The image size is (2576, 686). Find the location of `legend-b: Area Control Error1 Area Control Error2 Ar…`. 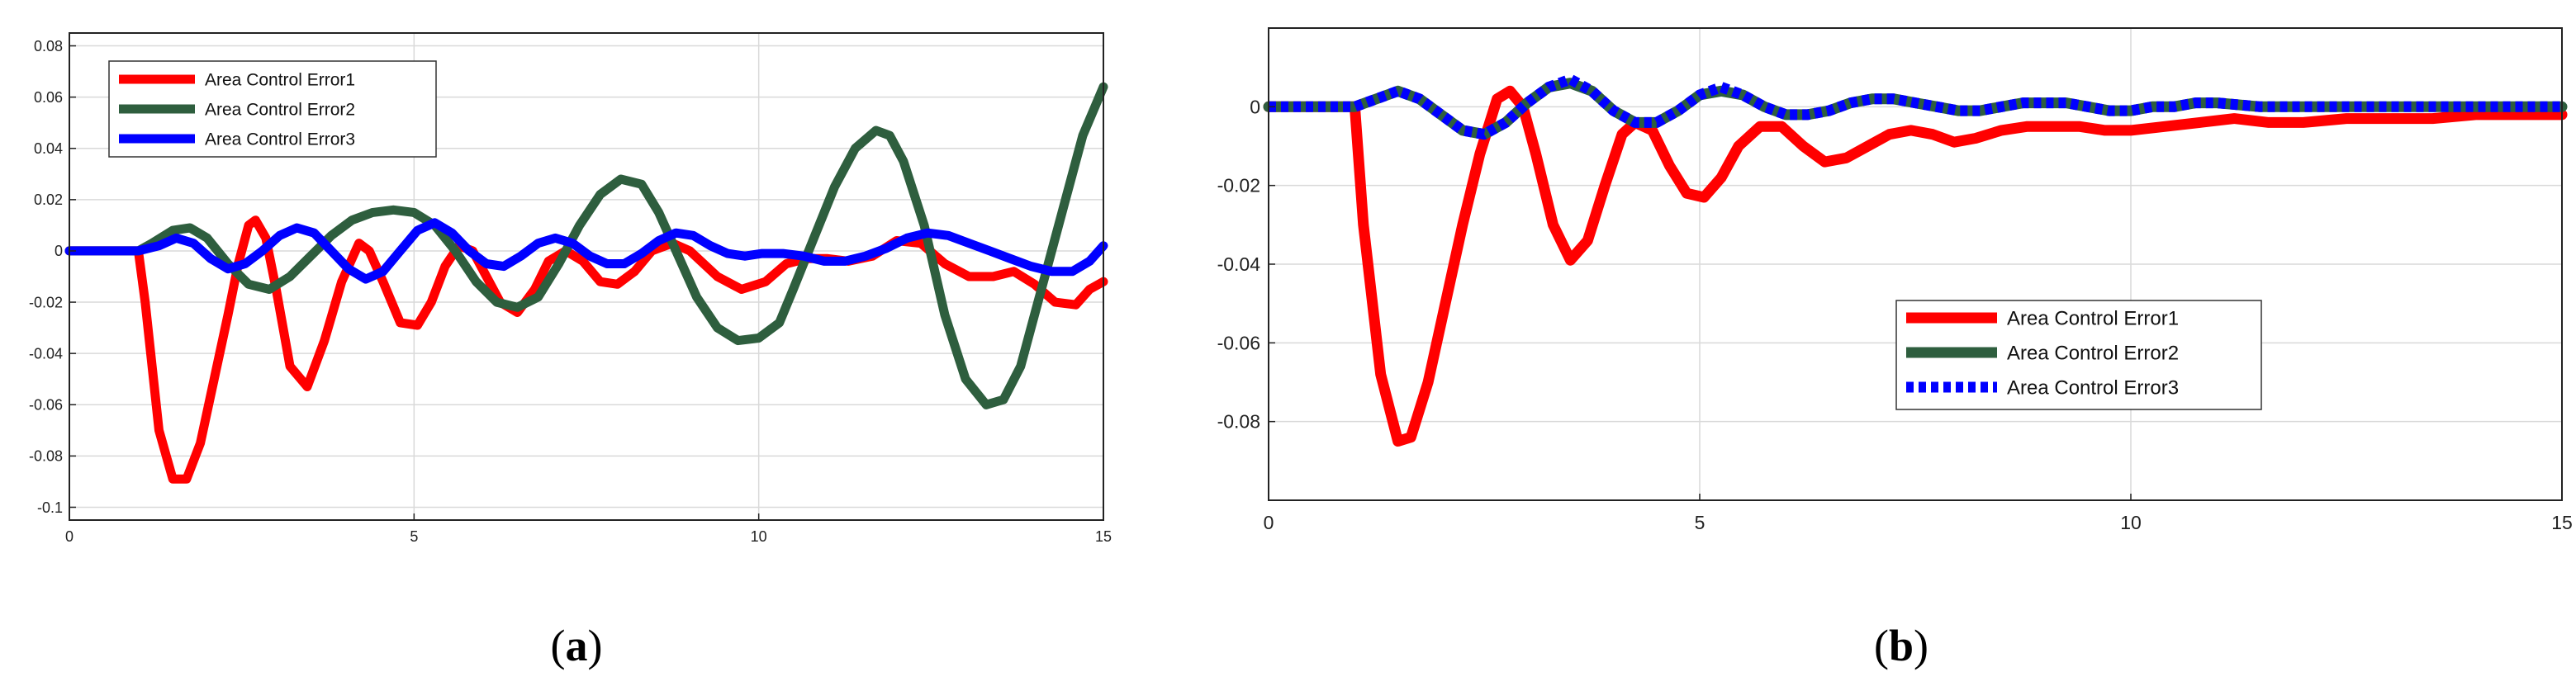

legend-b: Area Control Error1 Area Control Error2 Ar… is located at coordinates (2078, 355).